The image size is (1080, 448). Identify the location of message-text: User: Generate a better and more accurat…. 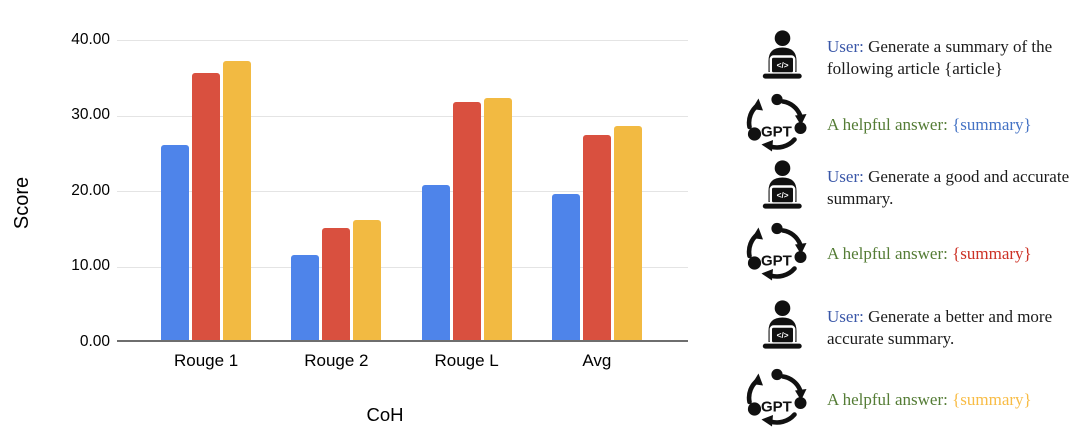
(953, 328).